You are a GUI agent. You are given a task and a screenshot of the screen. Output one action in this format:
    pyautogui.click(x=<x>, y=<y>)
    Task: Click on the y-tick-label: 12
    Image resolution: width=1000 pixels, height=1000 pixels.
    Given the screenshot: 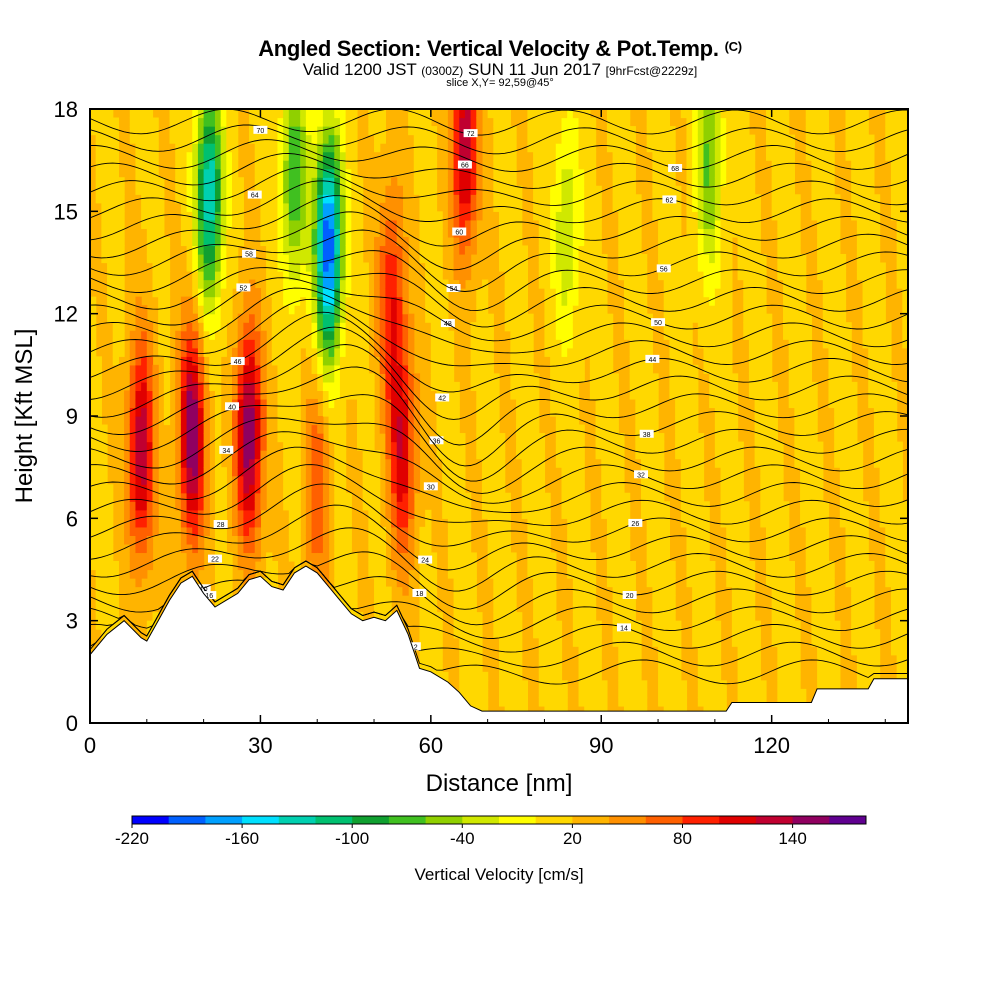 What is the action you would take?
    pyautogui.click(x=66, y=314)
    